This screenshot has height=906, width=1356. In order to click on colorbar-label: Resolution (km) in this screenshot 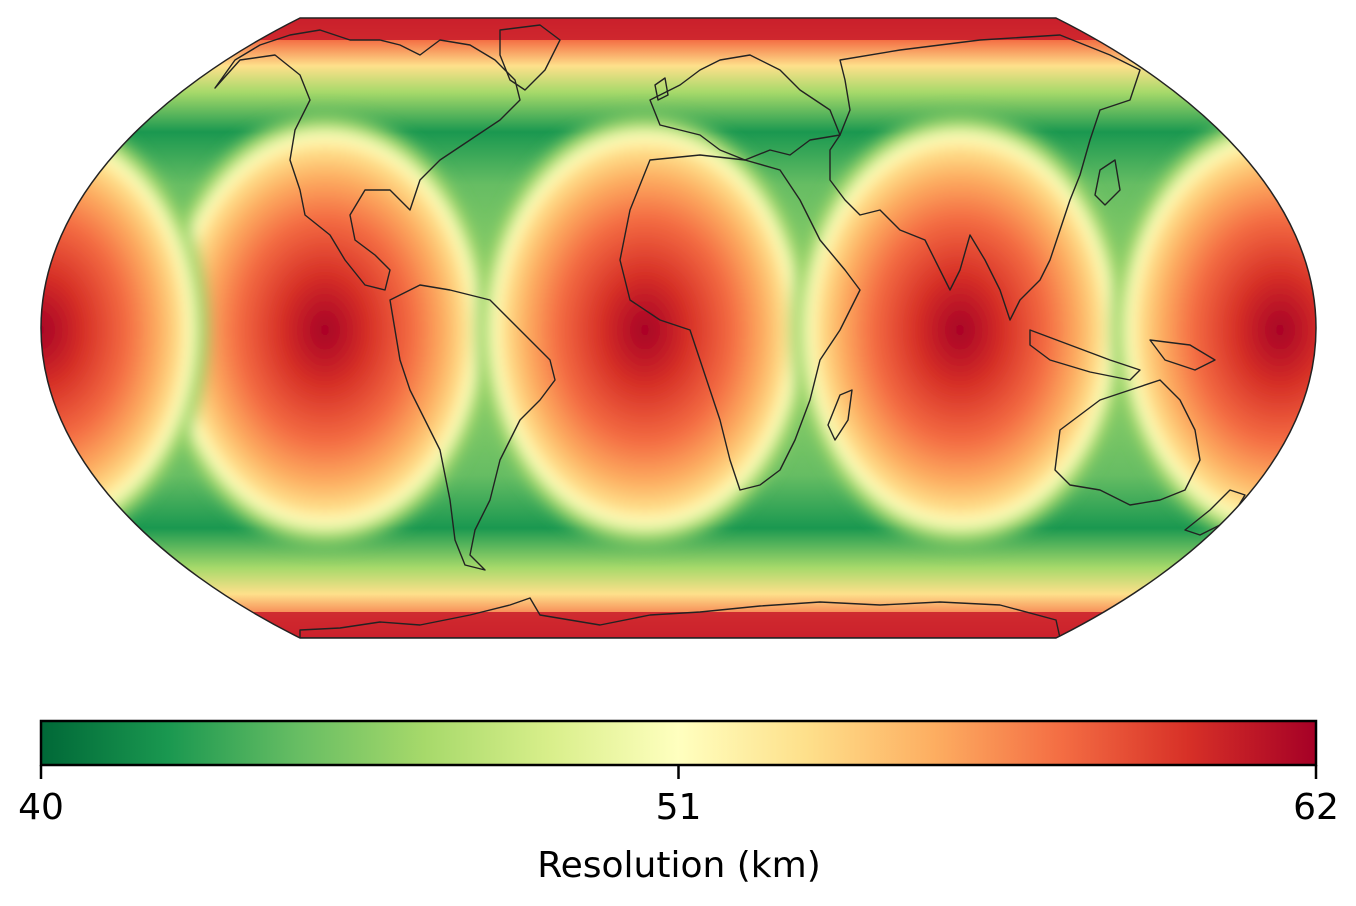, I will do `click(679, 865)`.